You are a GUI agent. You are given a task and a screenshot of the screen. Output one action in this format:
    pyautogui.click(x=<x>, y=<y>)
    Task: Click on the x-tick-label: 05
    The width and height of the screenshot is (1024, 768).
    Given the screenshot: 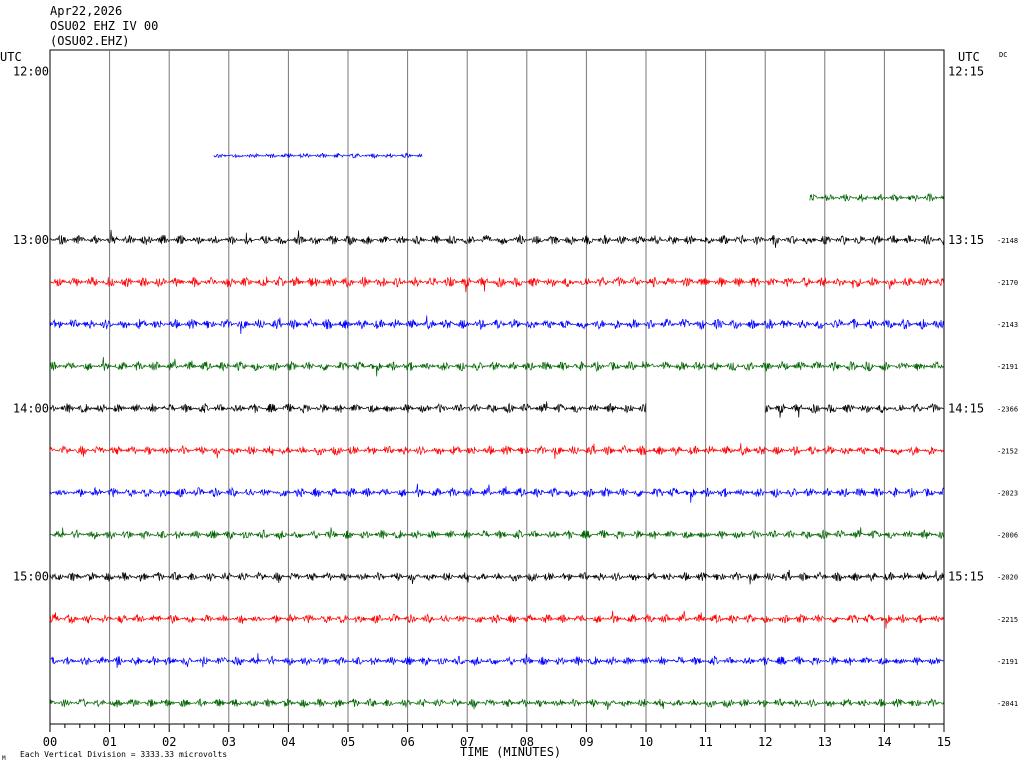 What is the action you would take?
    pyautogui.click(x=348, y=742)
    